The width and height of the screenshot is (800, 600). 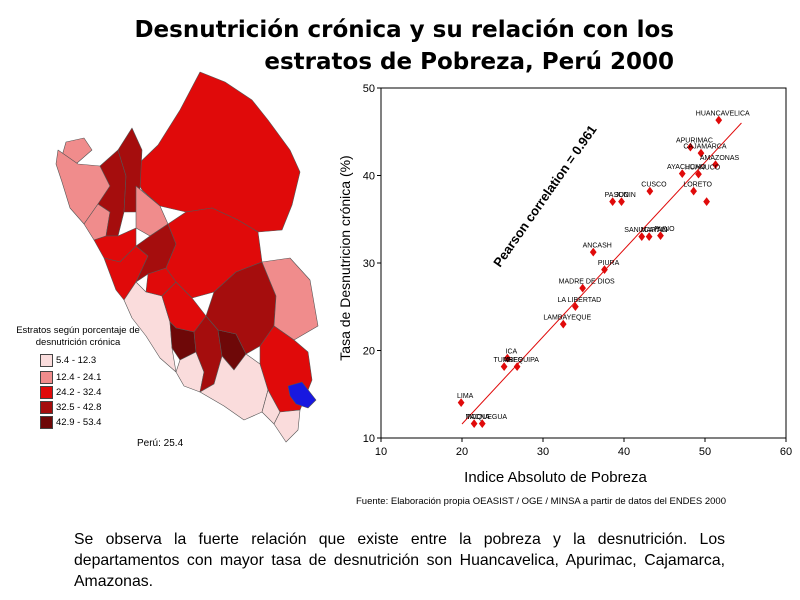 I want to click on point-label: CUSCO, so click(x=654, y=184).